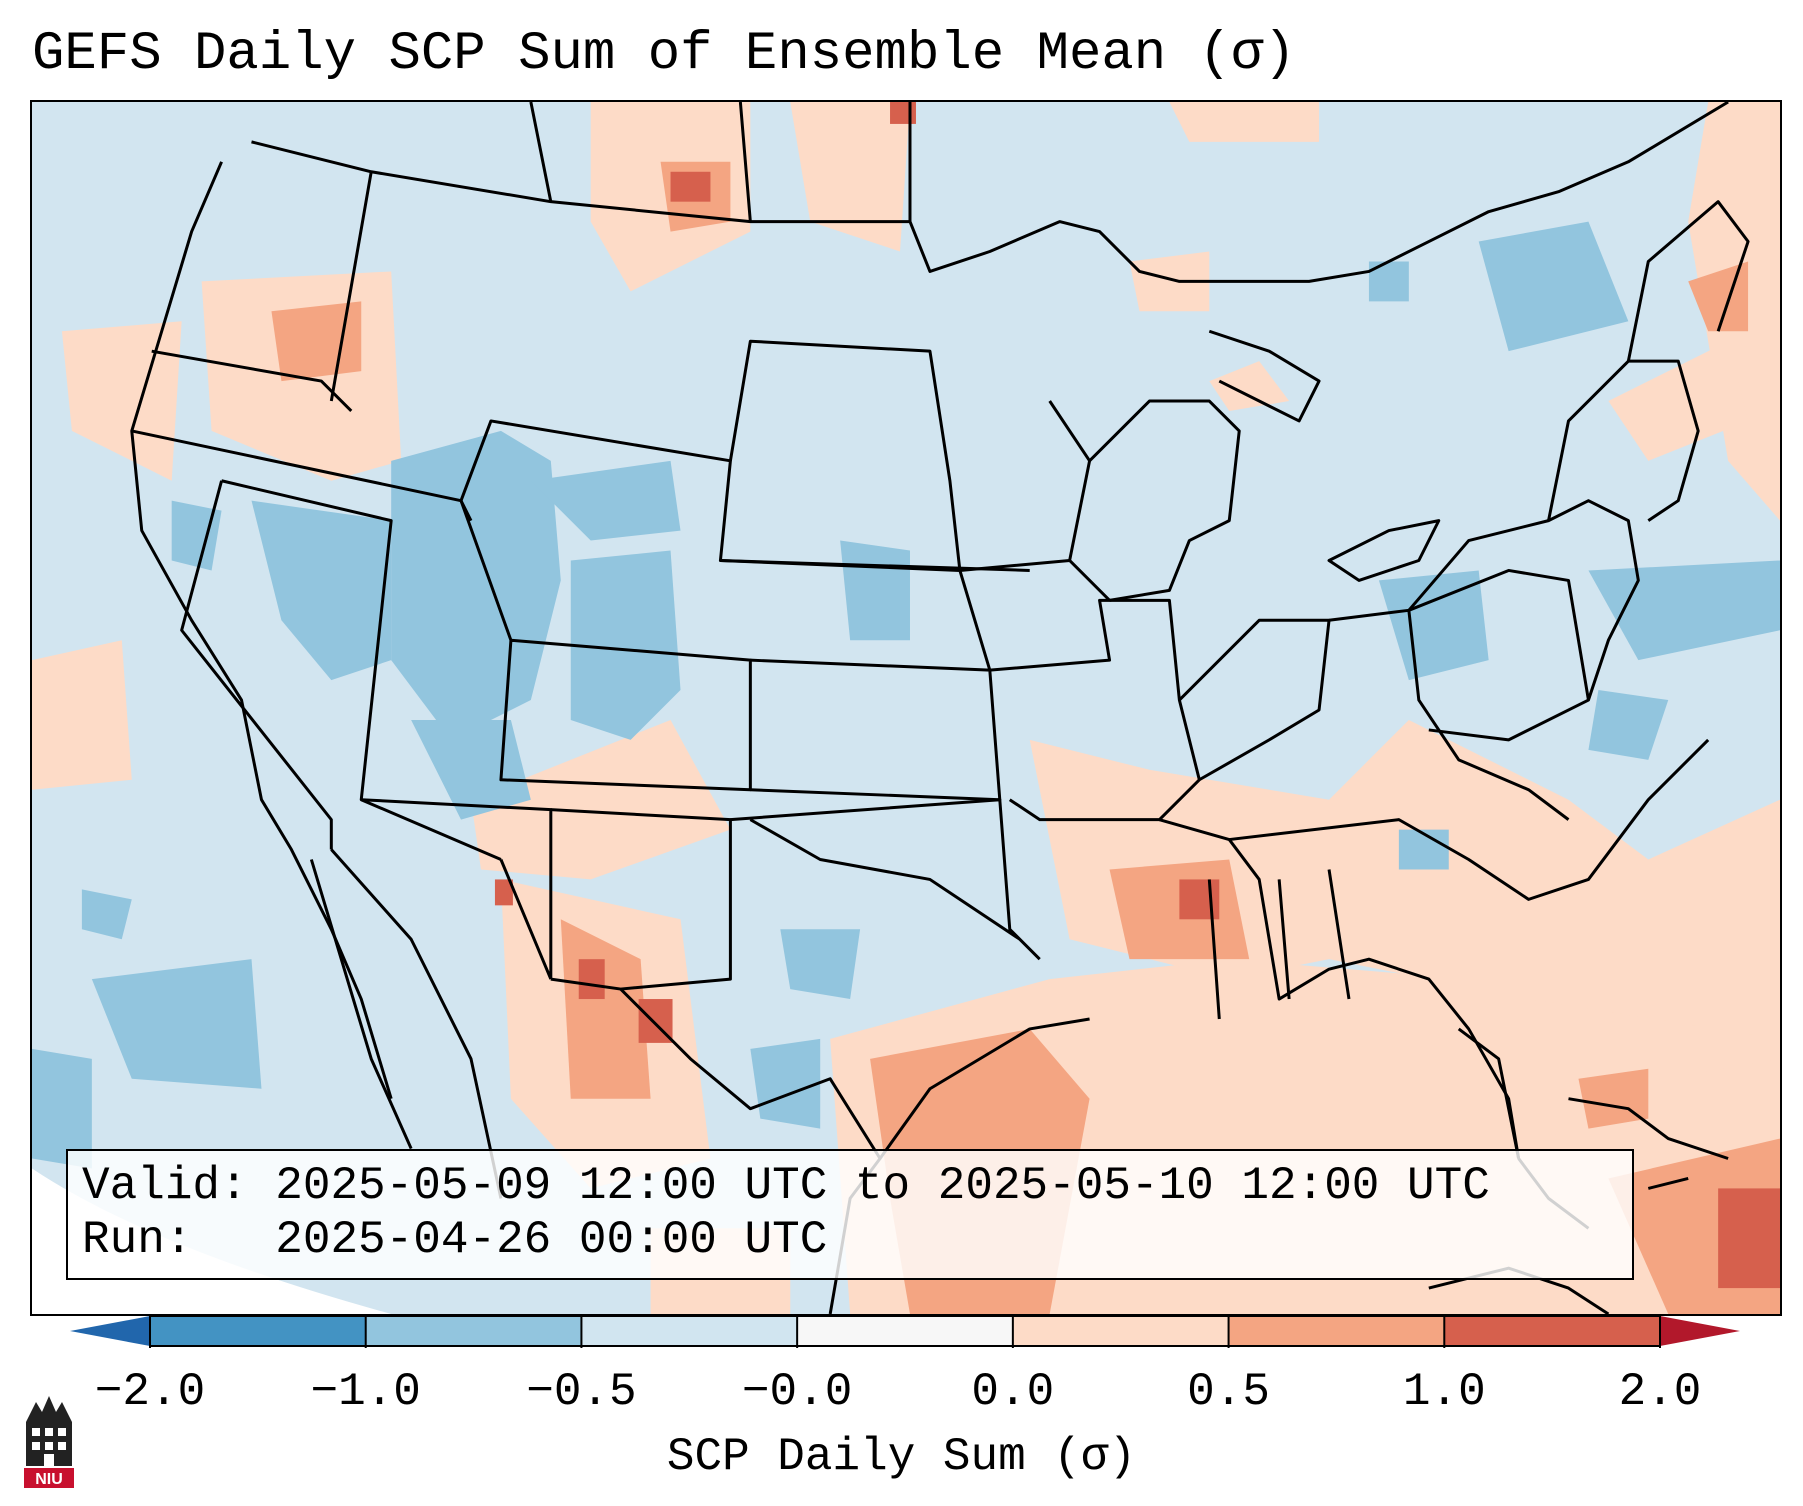  I want to click on logo-text: NIU, so click(49, 1479).